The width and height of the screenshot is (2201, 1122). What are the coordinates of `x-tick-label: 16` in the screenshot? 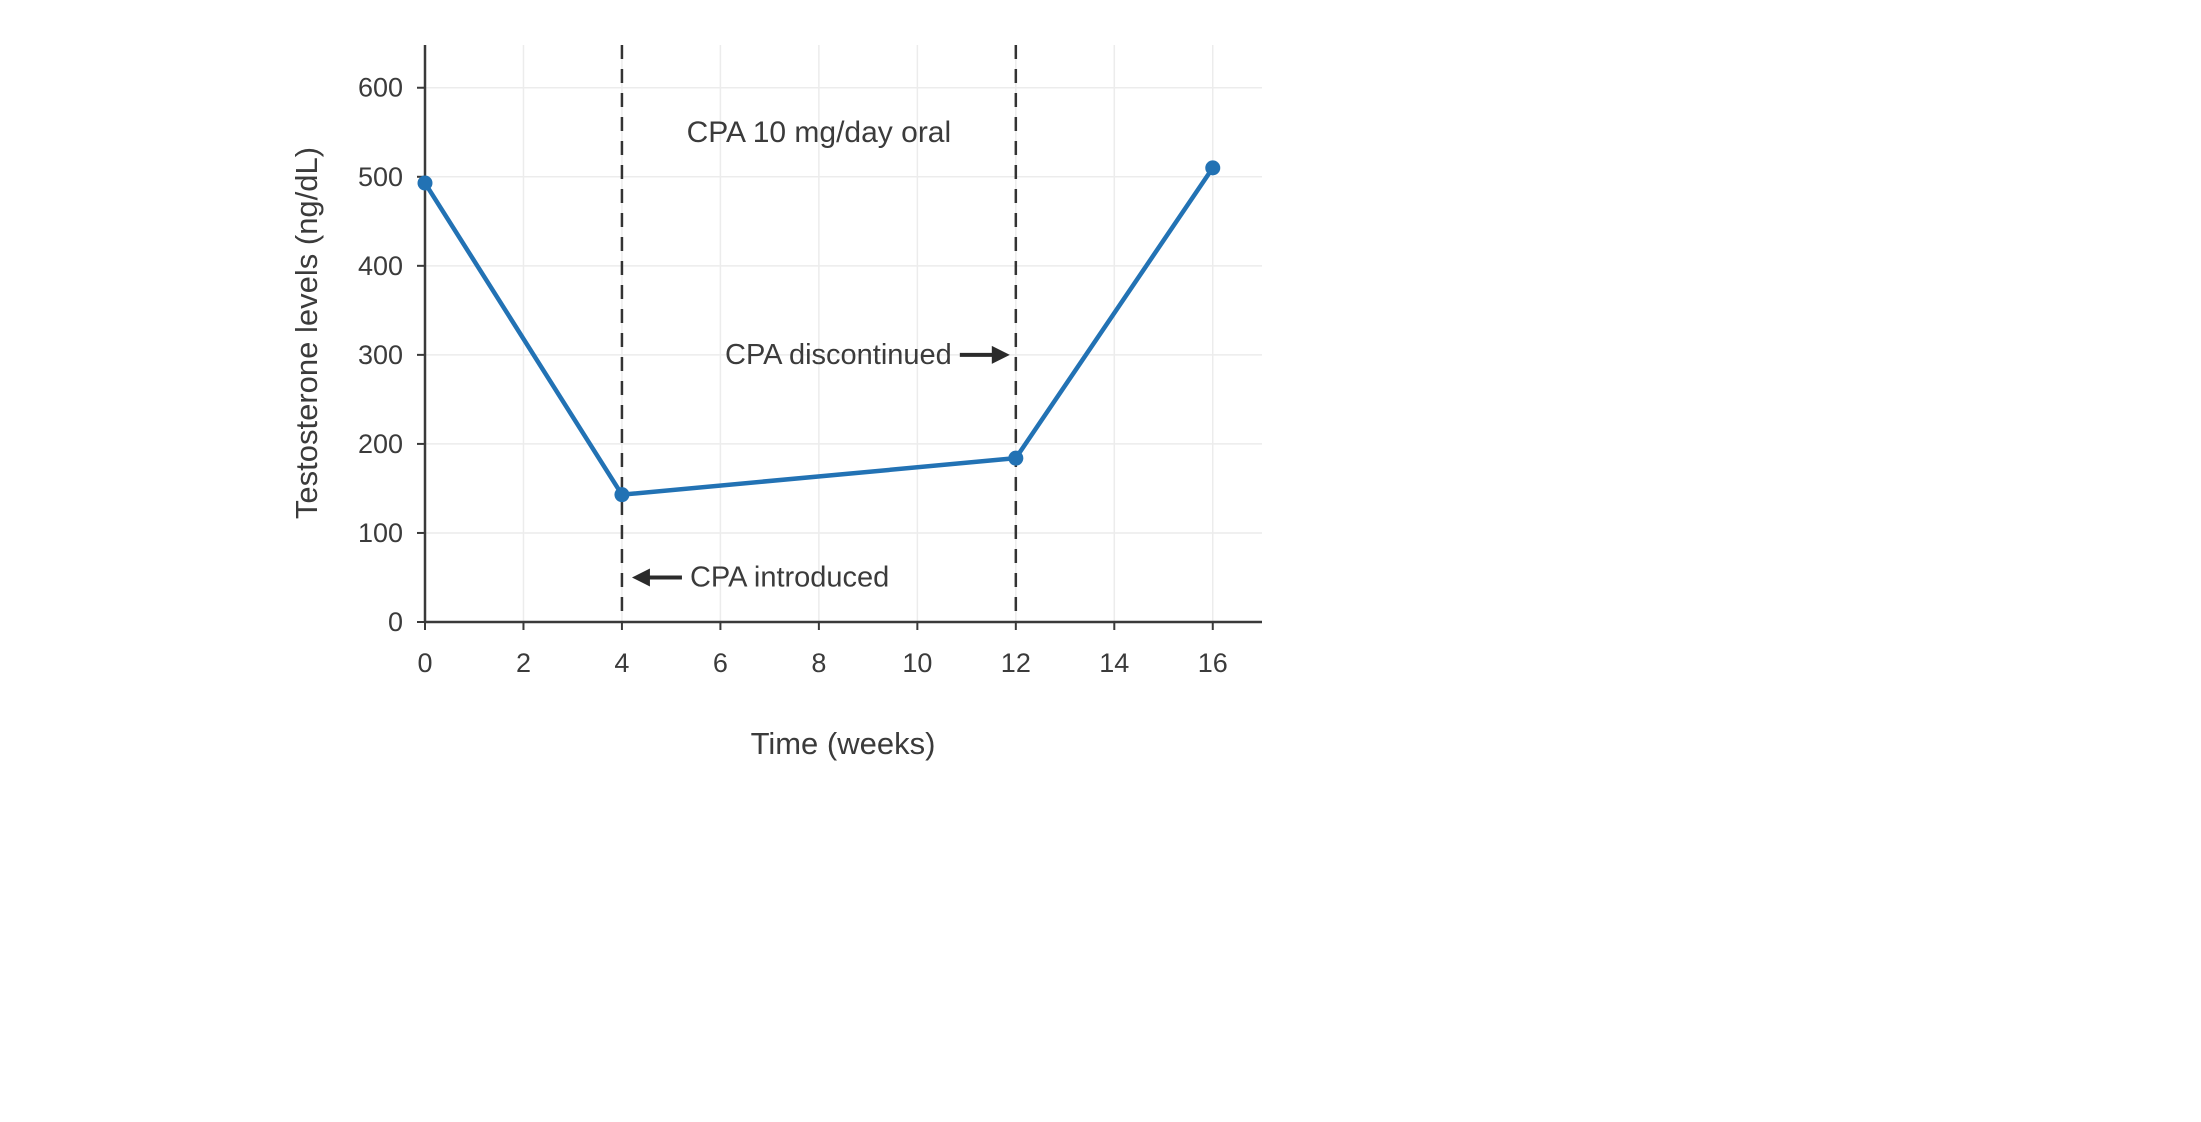 It's located at (1213, 663).